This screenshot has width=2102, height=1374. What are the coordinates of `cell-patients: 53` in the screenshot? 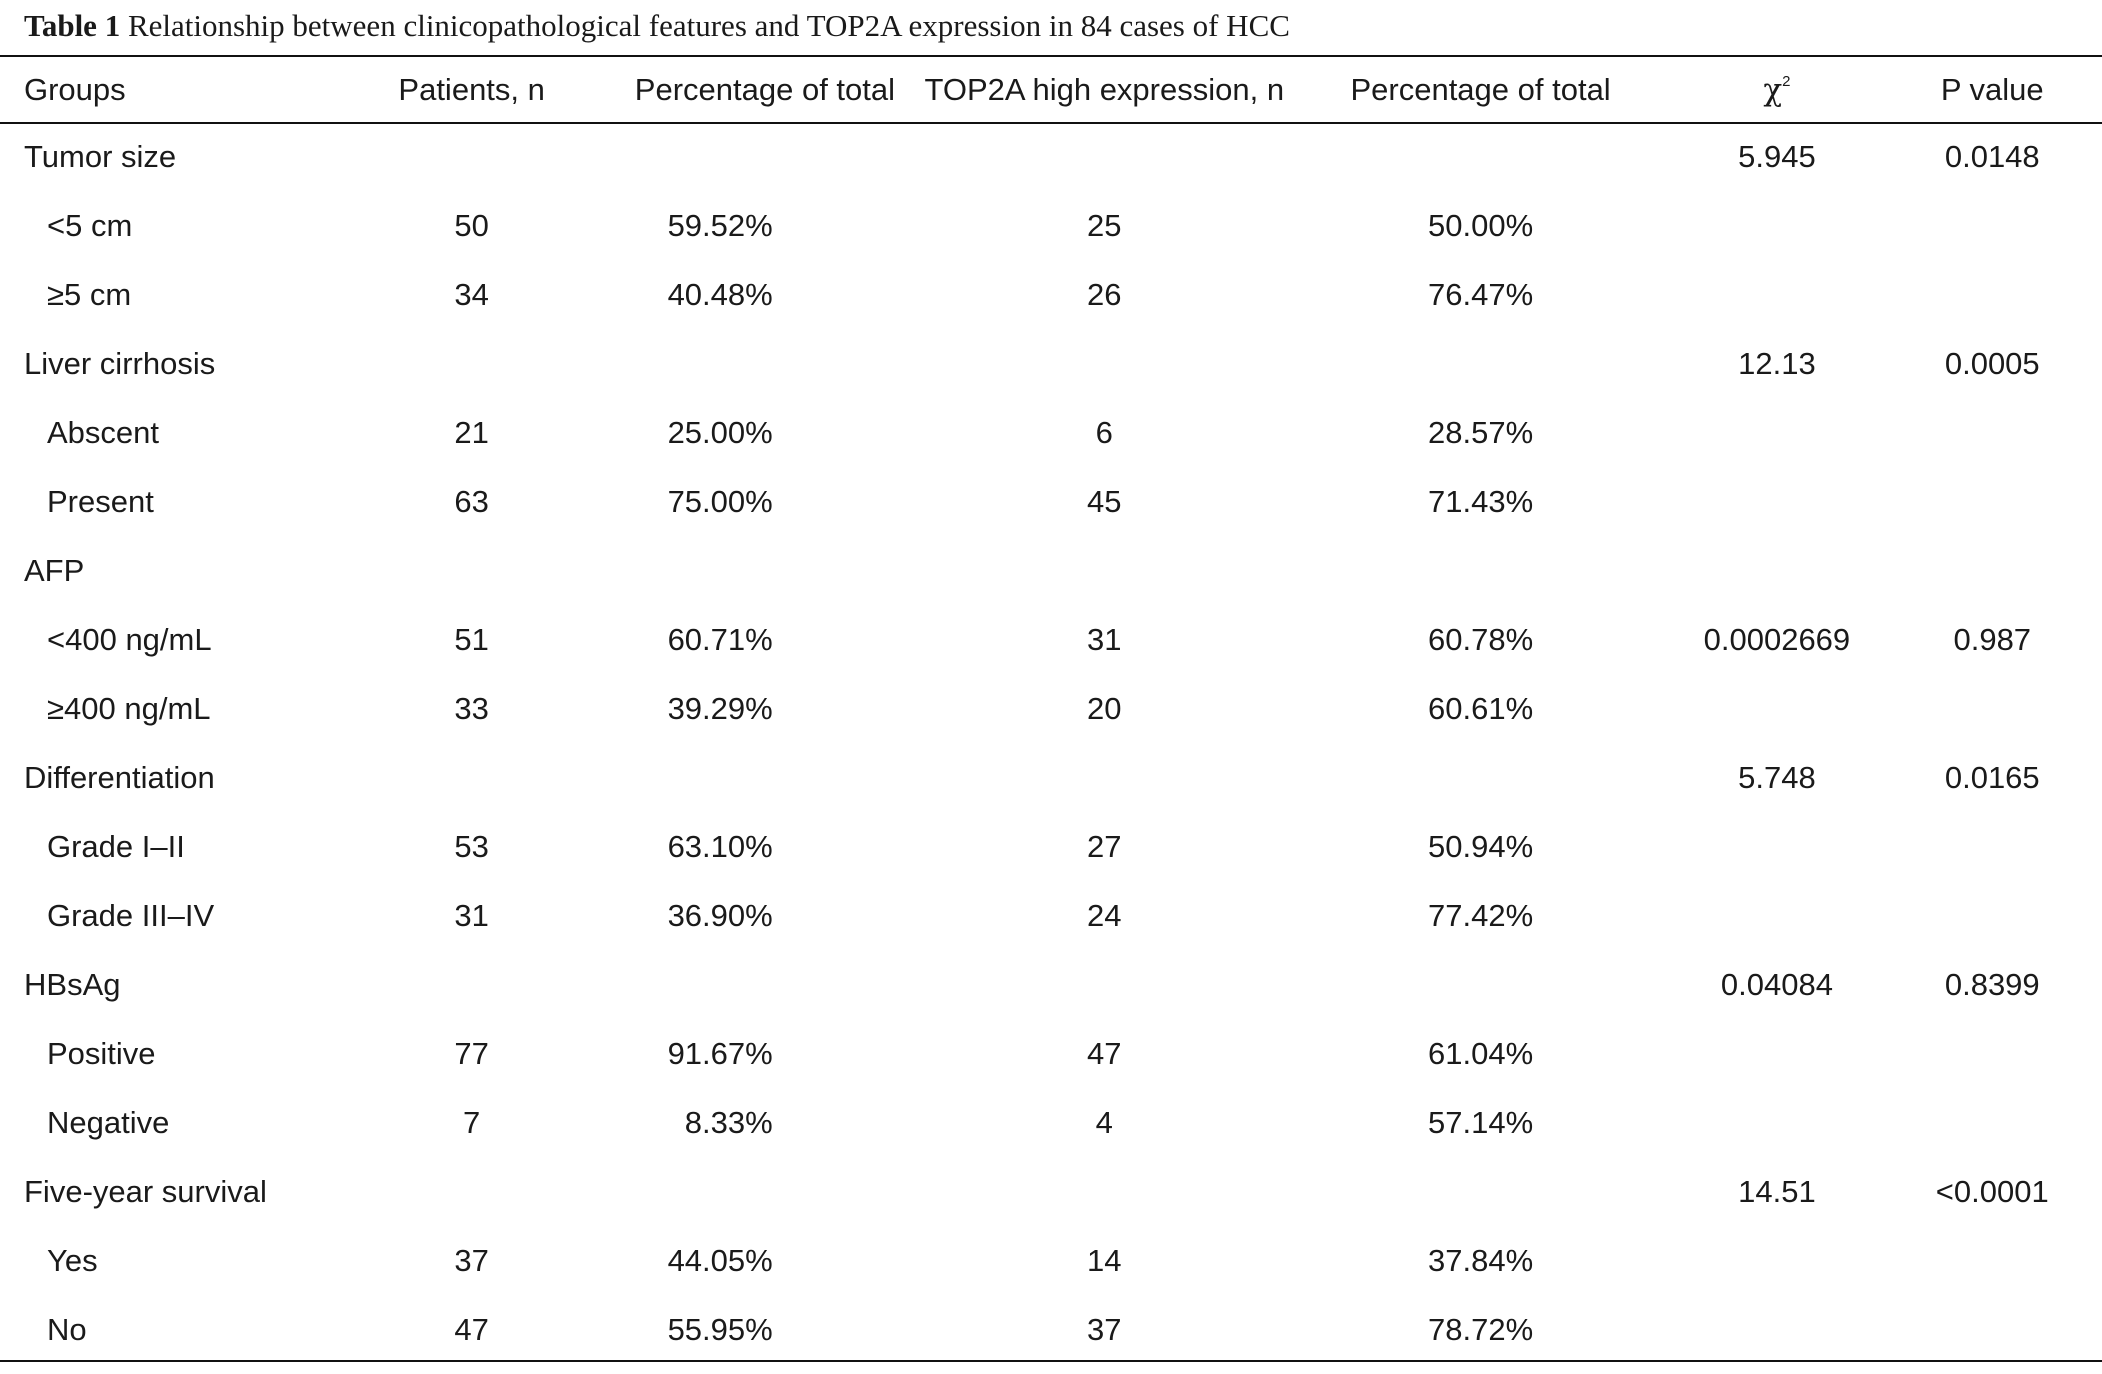 It's located at (471, 846).